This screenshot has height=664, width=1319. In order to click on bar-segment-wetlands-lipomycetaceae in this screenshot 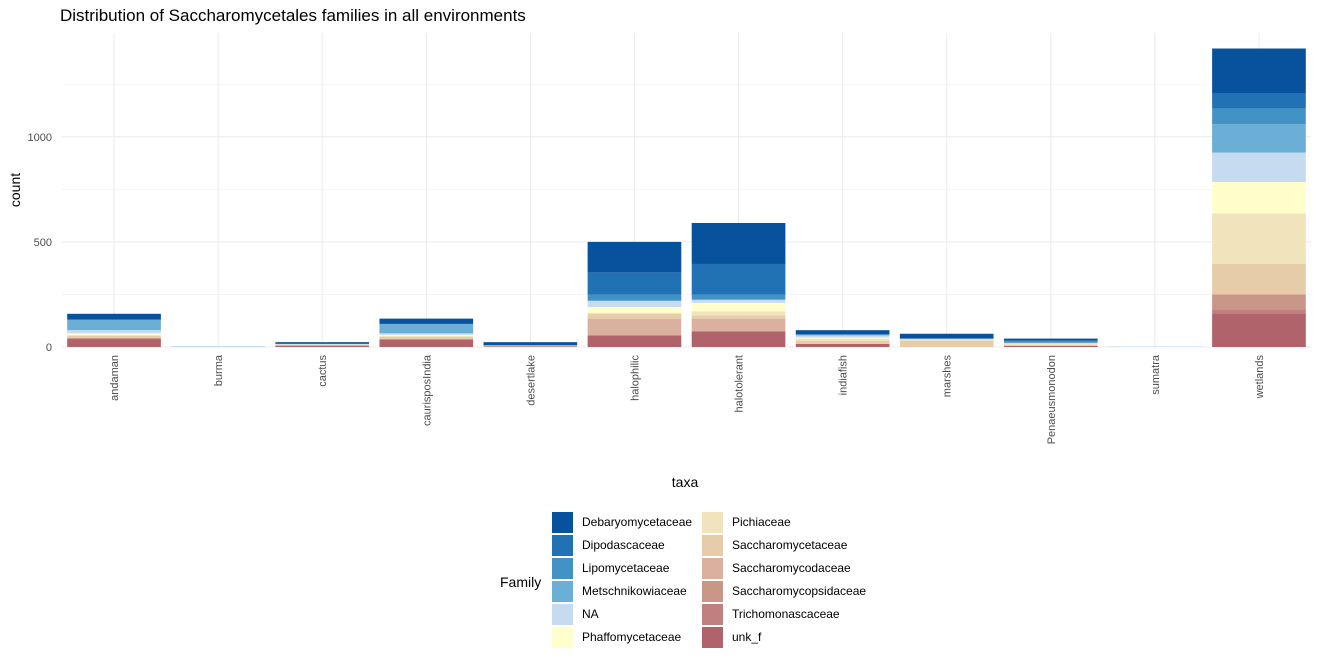, I will do `click(1259, 116)`.